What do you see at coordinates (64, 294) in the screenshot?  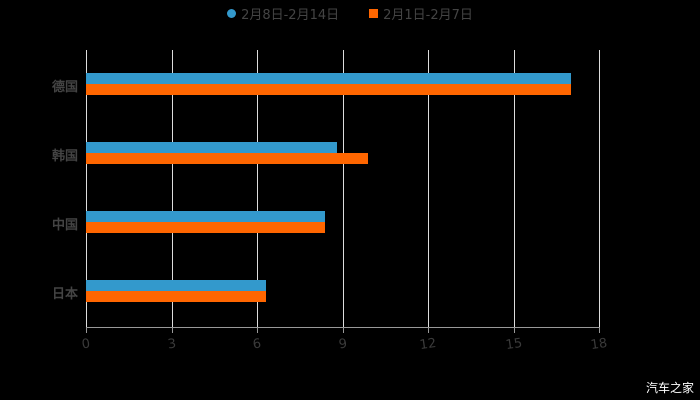 I see `category-label: 日本` at bounding box center [64, 294].